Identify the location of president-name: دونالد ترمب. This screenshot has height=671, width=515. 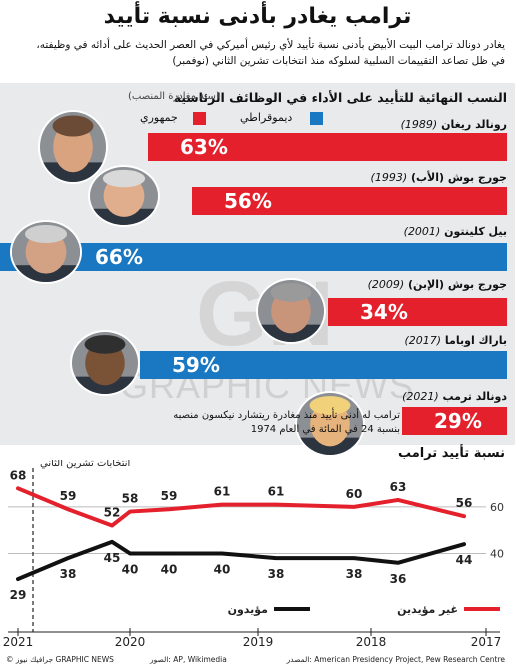
(475, 396).